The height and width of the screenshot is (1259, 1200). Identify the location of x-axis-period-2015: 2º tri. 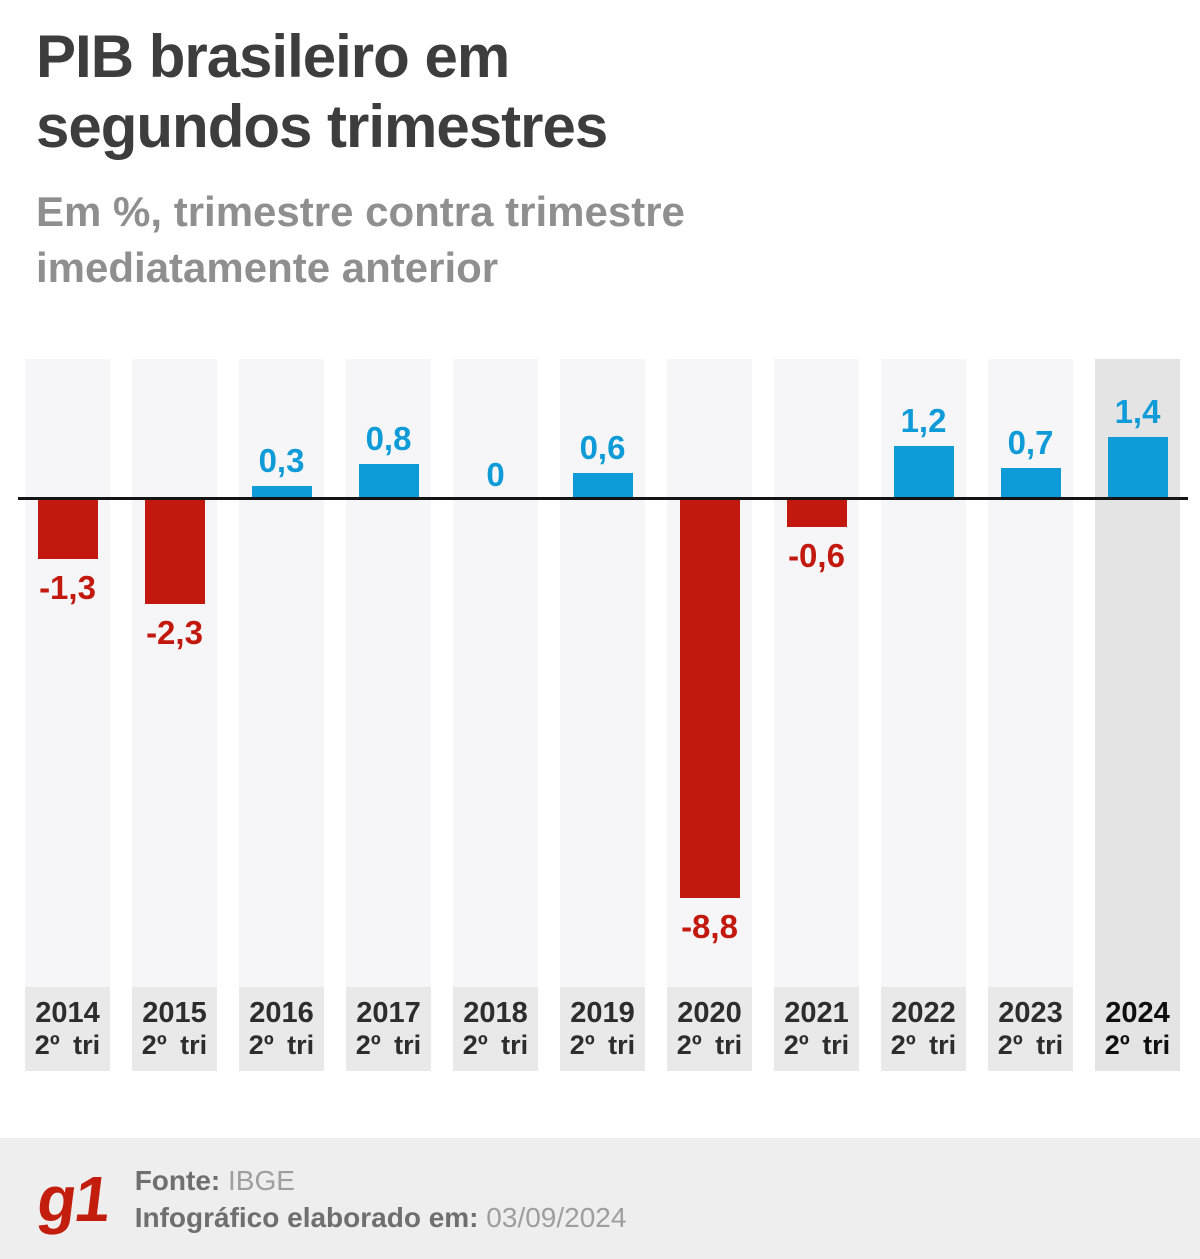
(174, 1045).